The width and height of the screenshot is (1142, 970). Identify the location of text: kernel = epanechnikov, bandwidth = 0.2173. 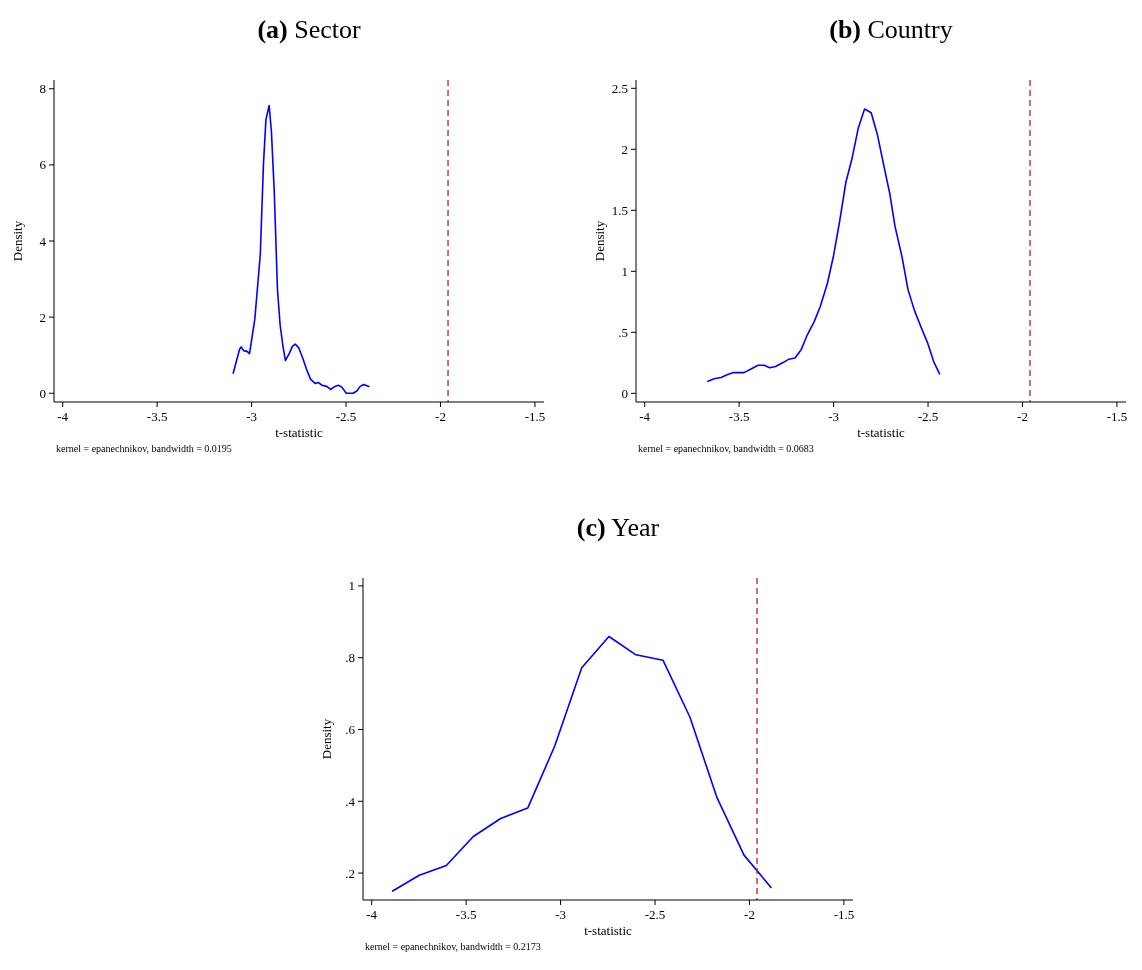
(453, 946).